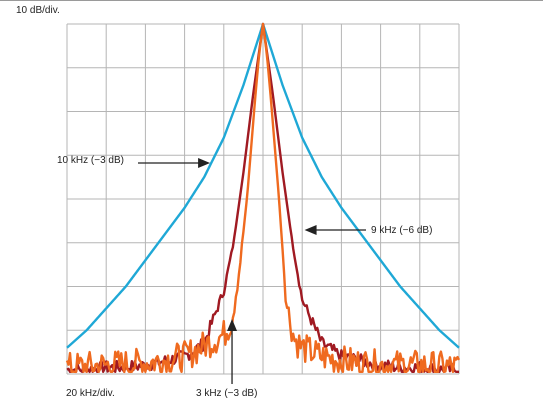 The width and height of the screenshot is (543, 402). Describe the element at coordinates (90, 393) in the screenshot. I see `x-scale-label: 20 kHz/div.` at that location.